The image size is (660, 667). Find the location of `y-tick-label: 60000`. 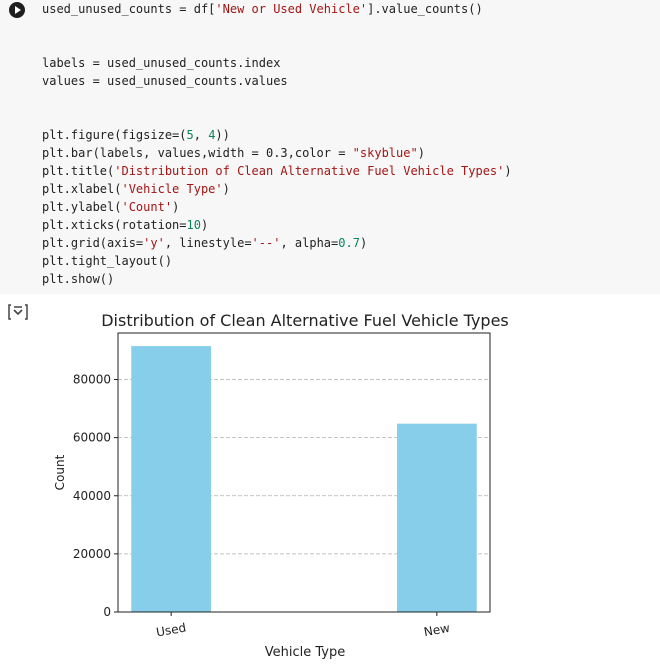

y-tick-label: 60000 is located at coordinates (92, 438).